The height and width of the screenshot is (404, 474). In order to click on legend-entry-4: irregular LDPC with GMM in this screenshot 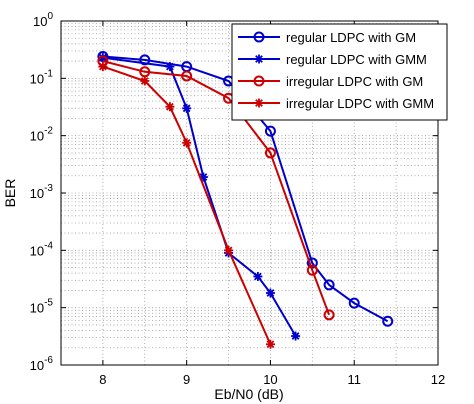, I will do `click(336, 103)`.